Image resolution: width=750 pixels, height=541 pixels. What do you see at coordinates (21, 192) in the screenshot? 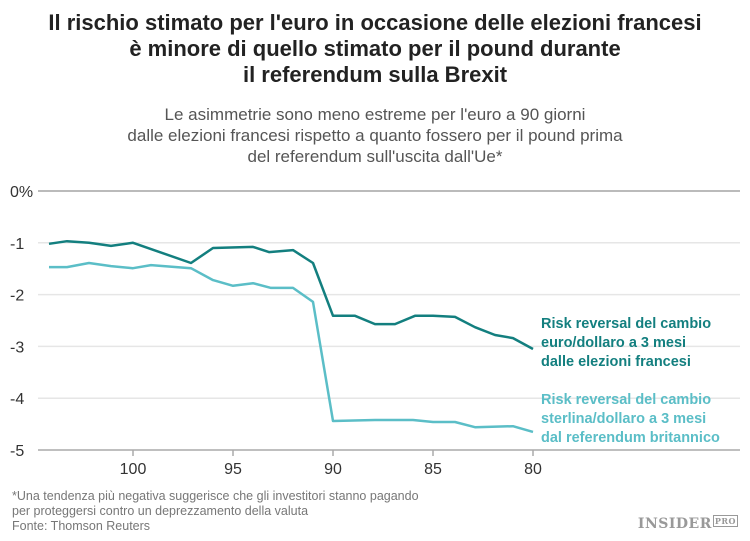
I see `y-tick-label: 0%` at bounding box center [21, 192].